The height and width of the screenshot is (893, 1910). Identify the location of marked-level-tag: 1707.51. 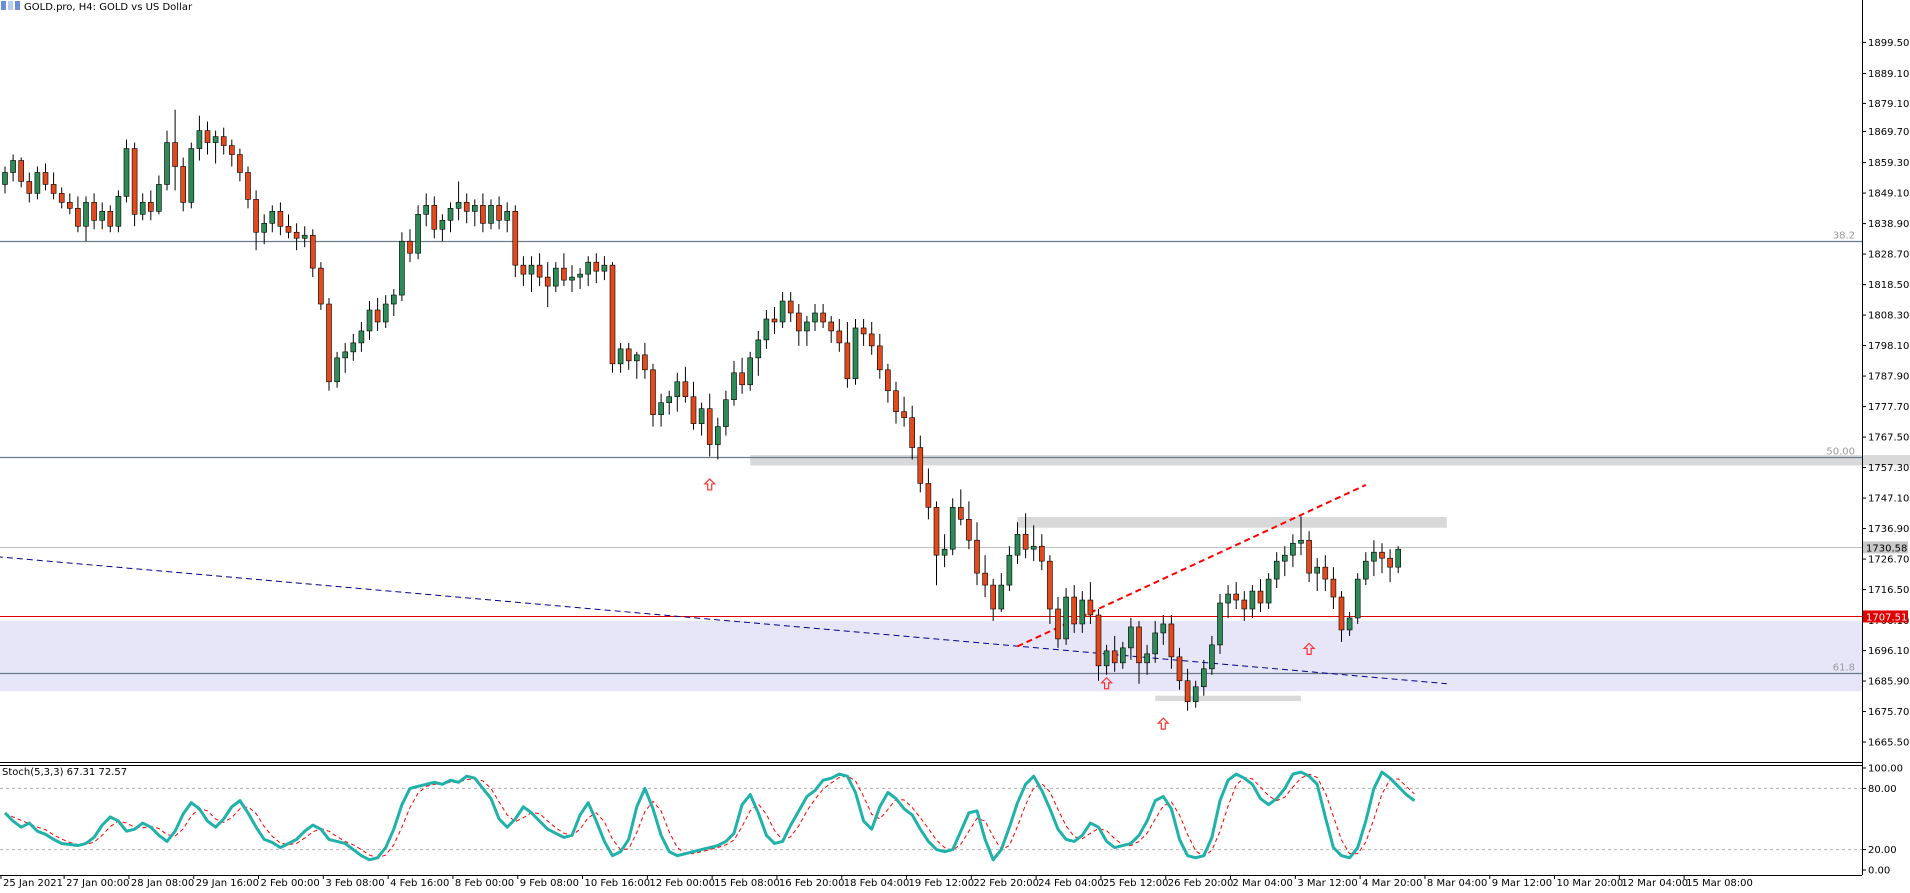
(1885, 616).